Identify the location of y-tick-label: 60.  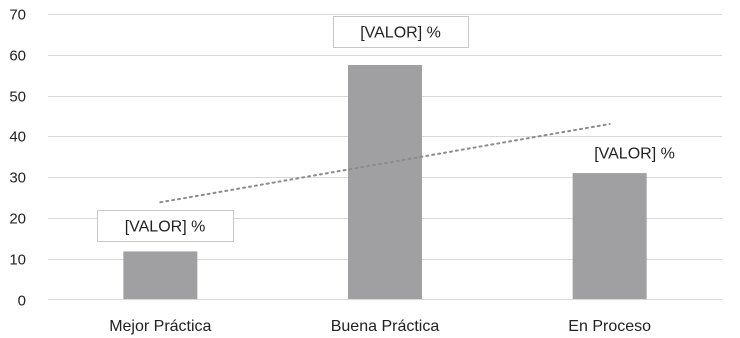
(17, 56).